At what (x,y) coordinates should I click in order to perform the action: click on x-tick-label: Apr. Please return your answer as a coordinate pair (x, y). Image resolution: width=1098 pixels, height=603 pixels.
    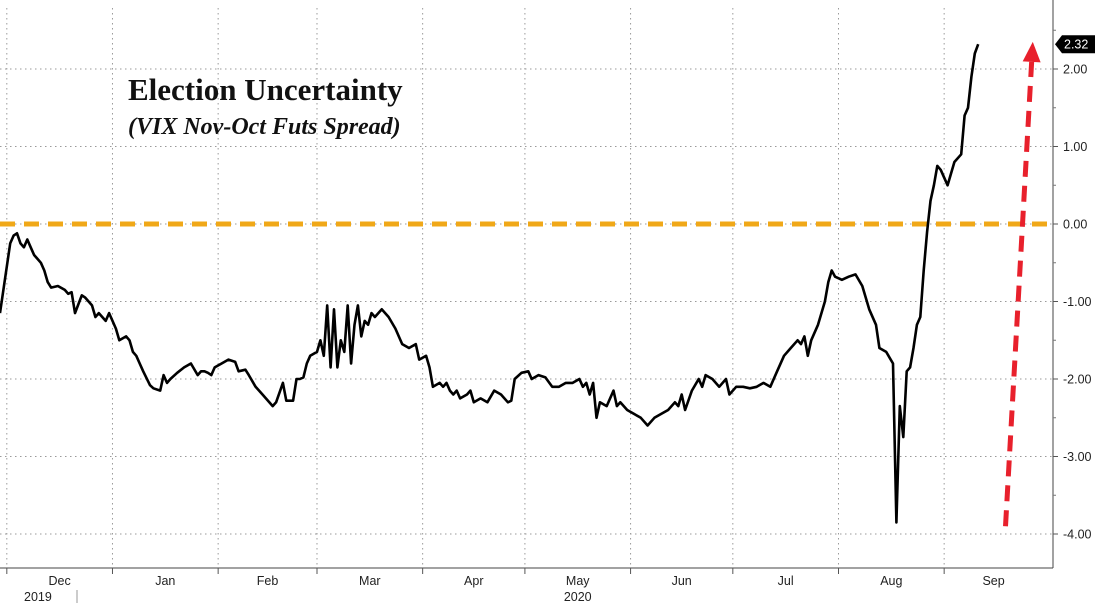
    Looking at the image, I should click on (473, 581).